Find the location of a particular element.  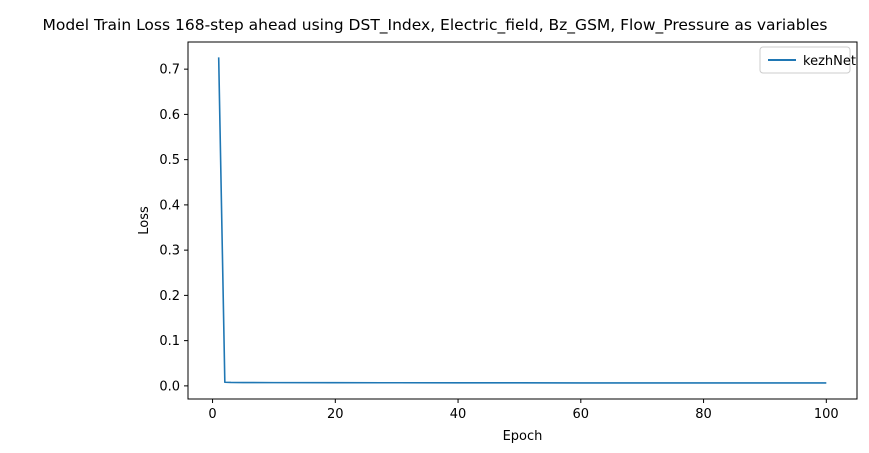

y-tick-label: 0.2 is located at coordinates (169, 296).